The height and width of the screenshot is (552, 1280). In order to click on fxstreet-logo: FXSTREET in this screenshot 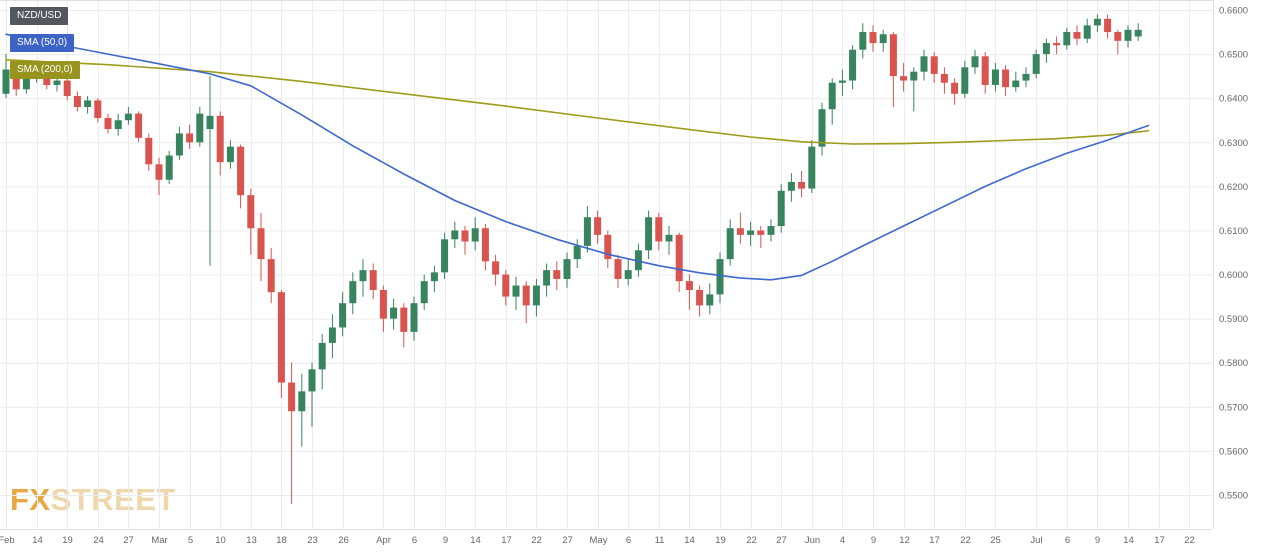, I will do `click(93, 500)`.